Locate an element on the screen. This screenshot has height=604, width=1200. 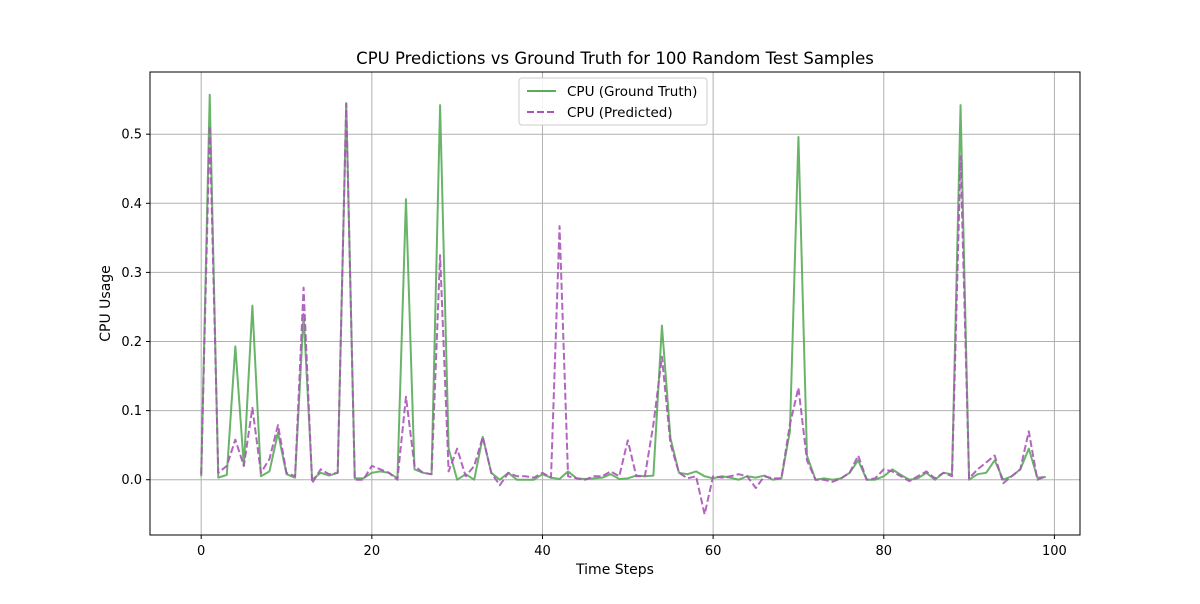
x-tick-label: 40 is located at coordinates (542, 551).